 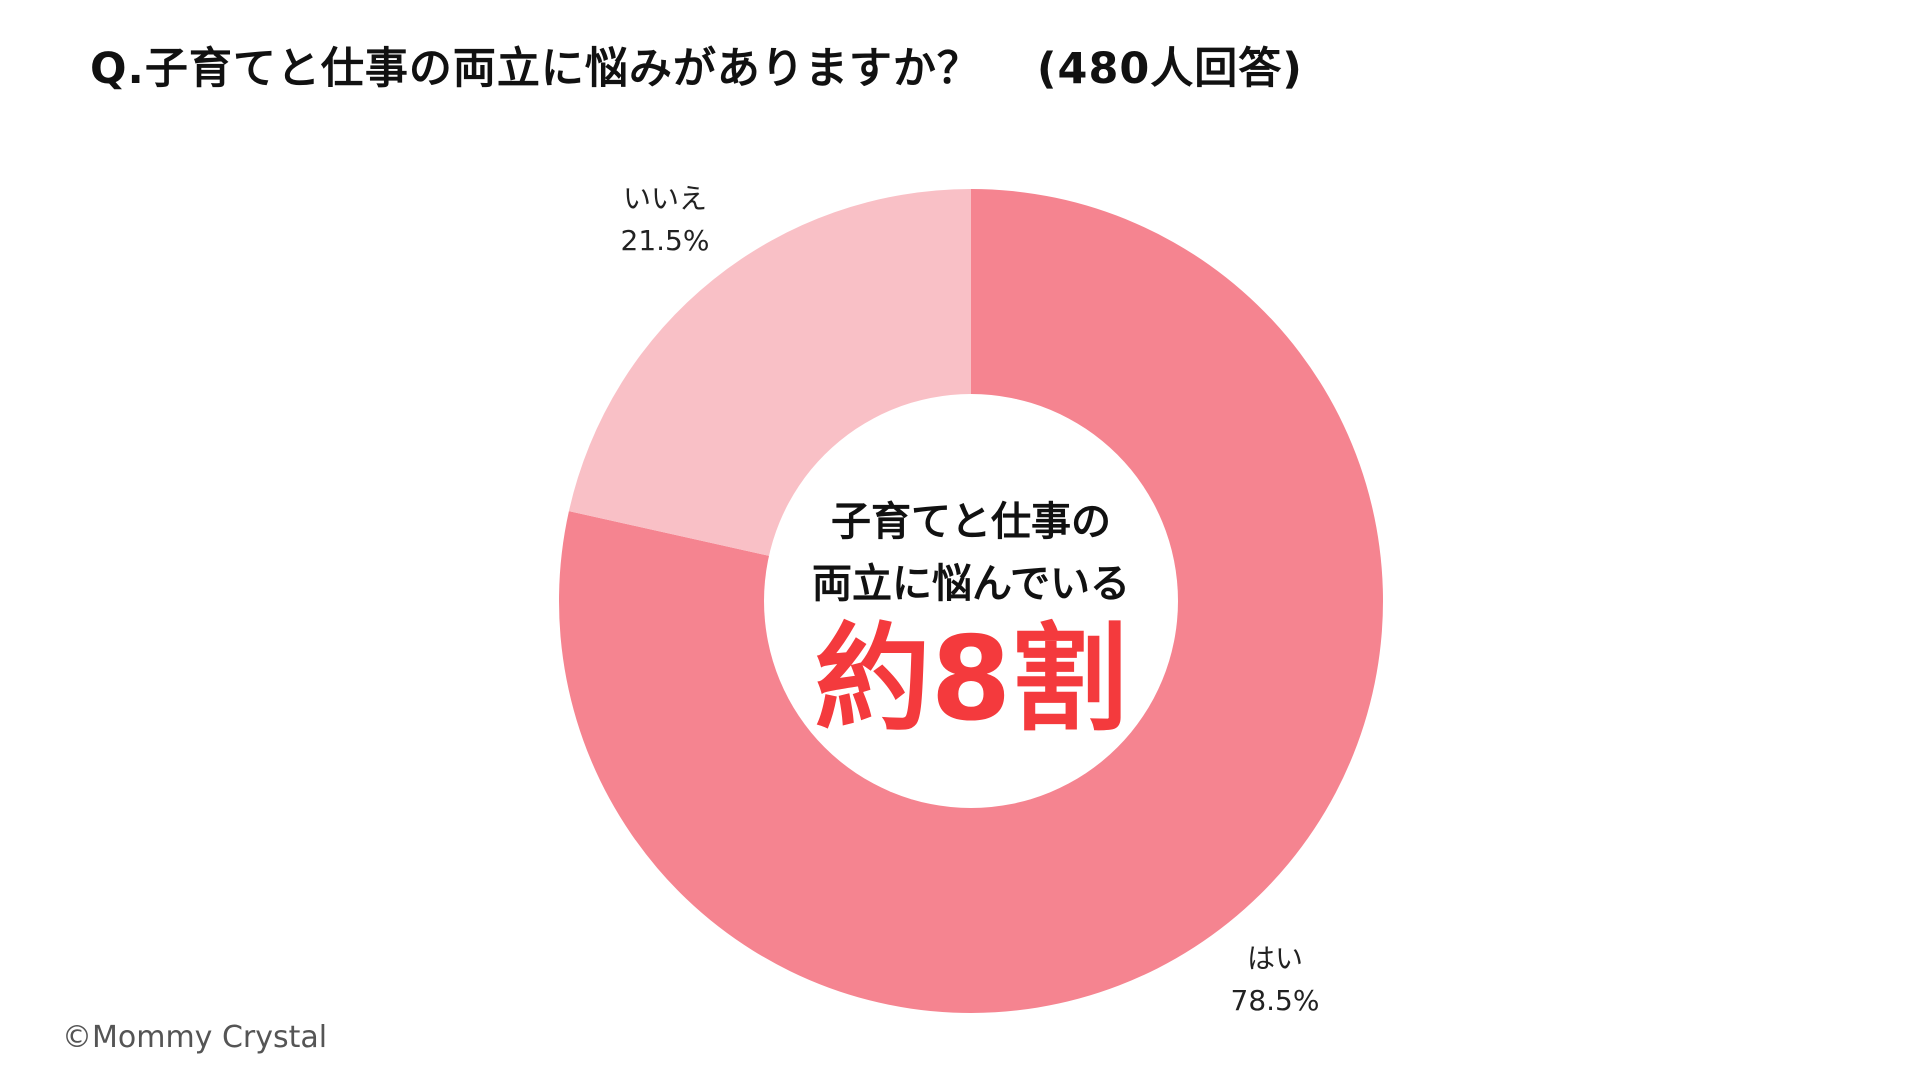 What do you see at coordinates (665, 220) in the screenshot?
I see `slice-label-no: いいえ 21.5%` at bounding box center [665, 220].